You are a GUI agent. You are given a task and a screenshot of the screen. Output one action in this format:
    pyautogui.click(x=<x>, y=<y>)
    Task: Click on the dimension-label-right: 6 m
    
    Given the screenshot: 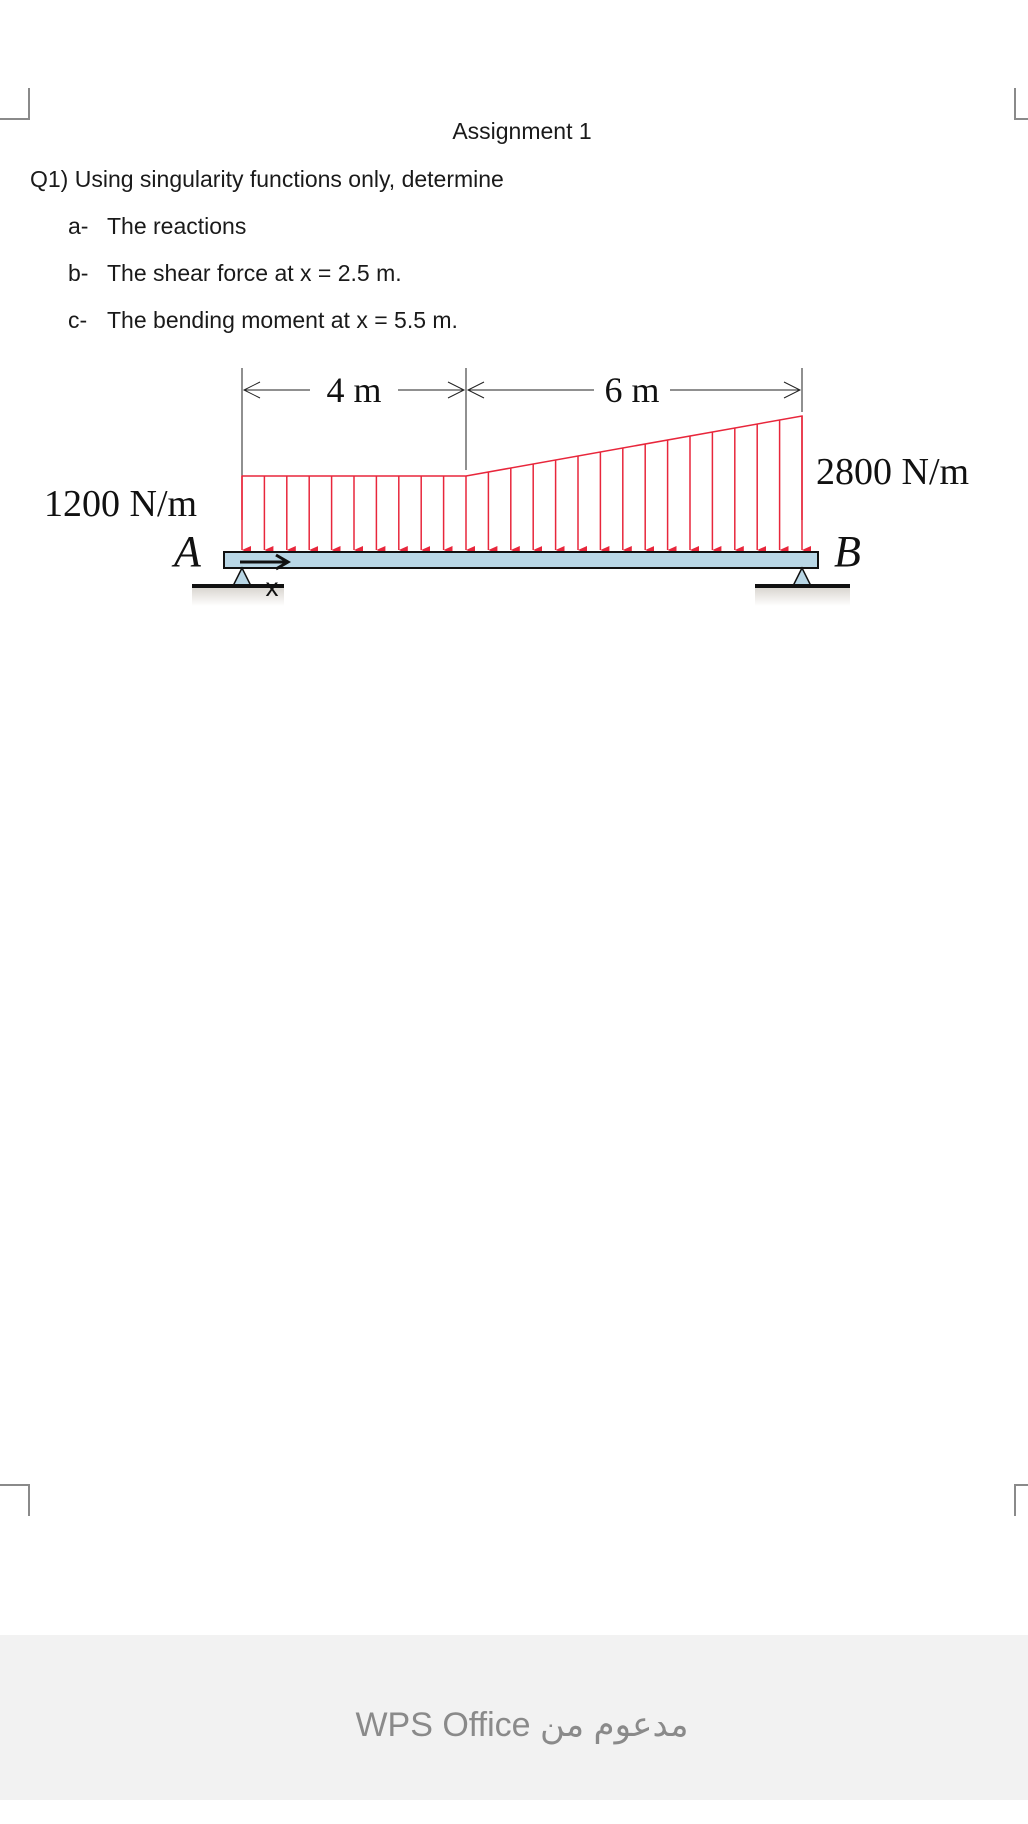 What is the action you would take?
    pyautogui.click(x=631, y=390)
    